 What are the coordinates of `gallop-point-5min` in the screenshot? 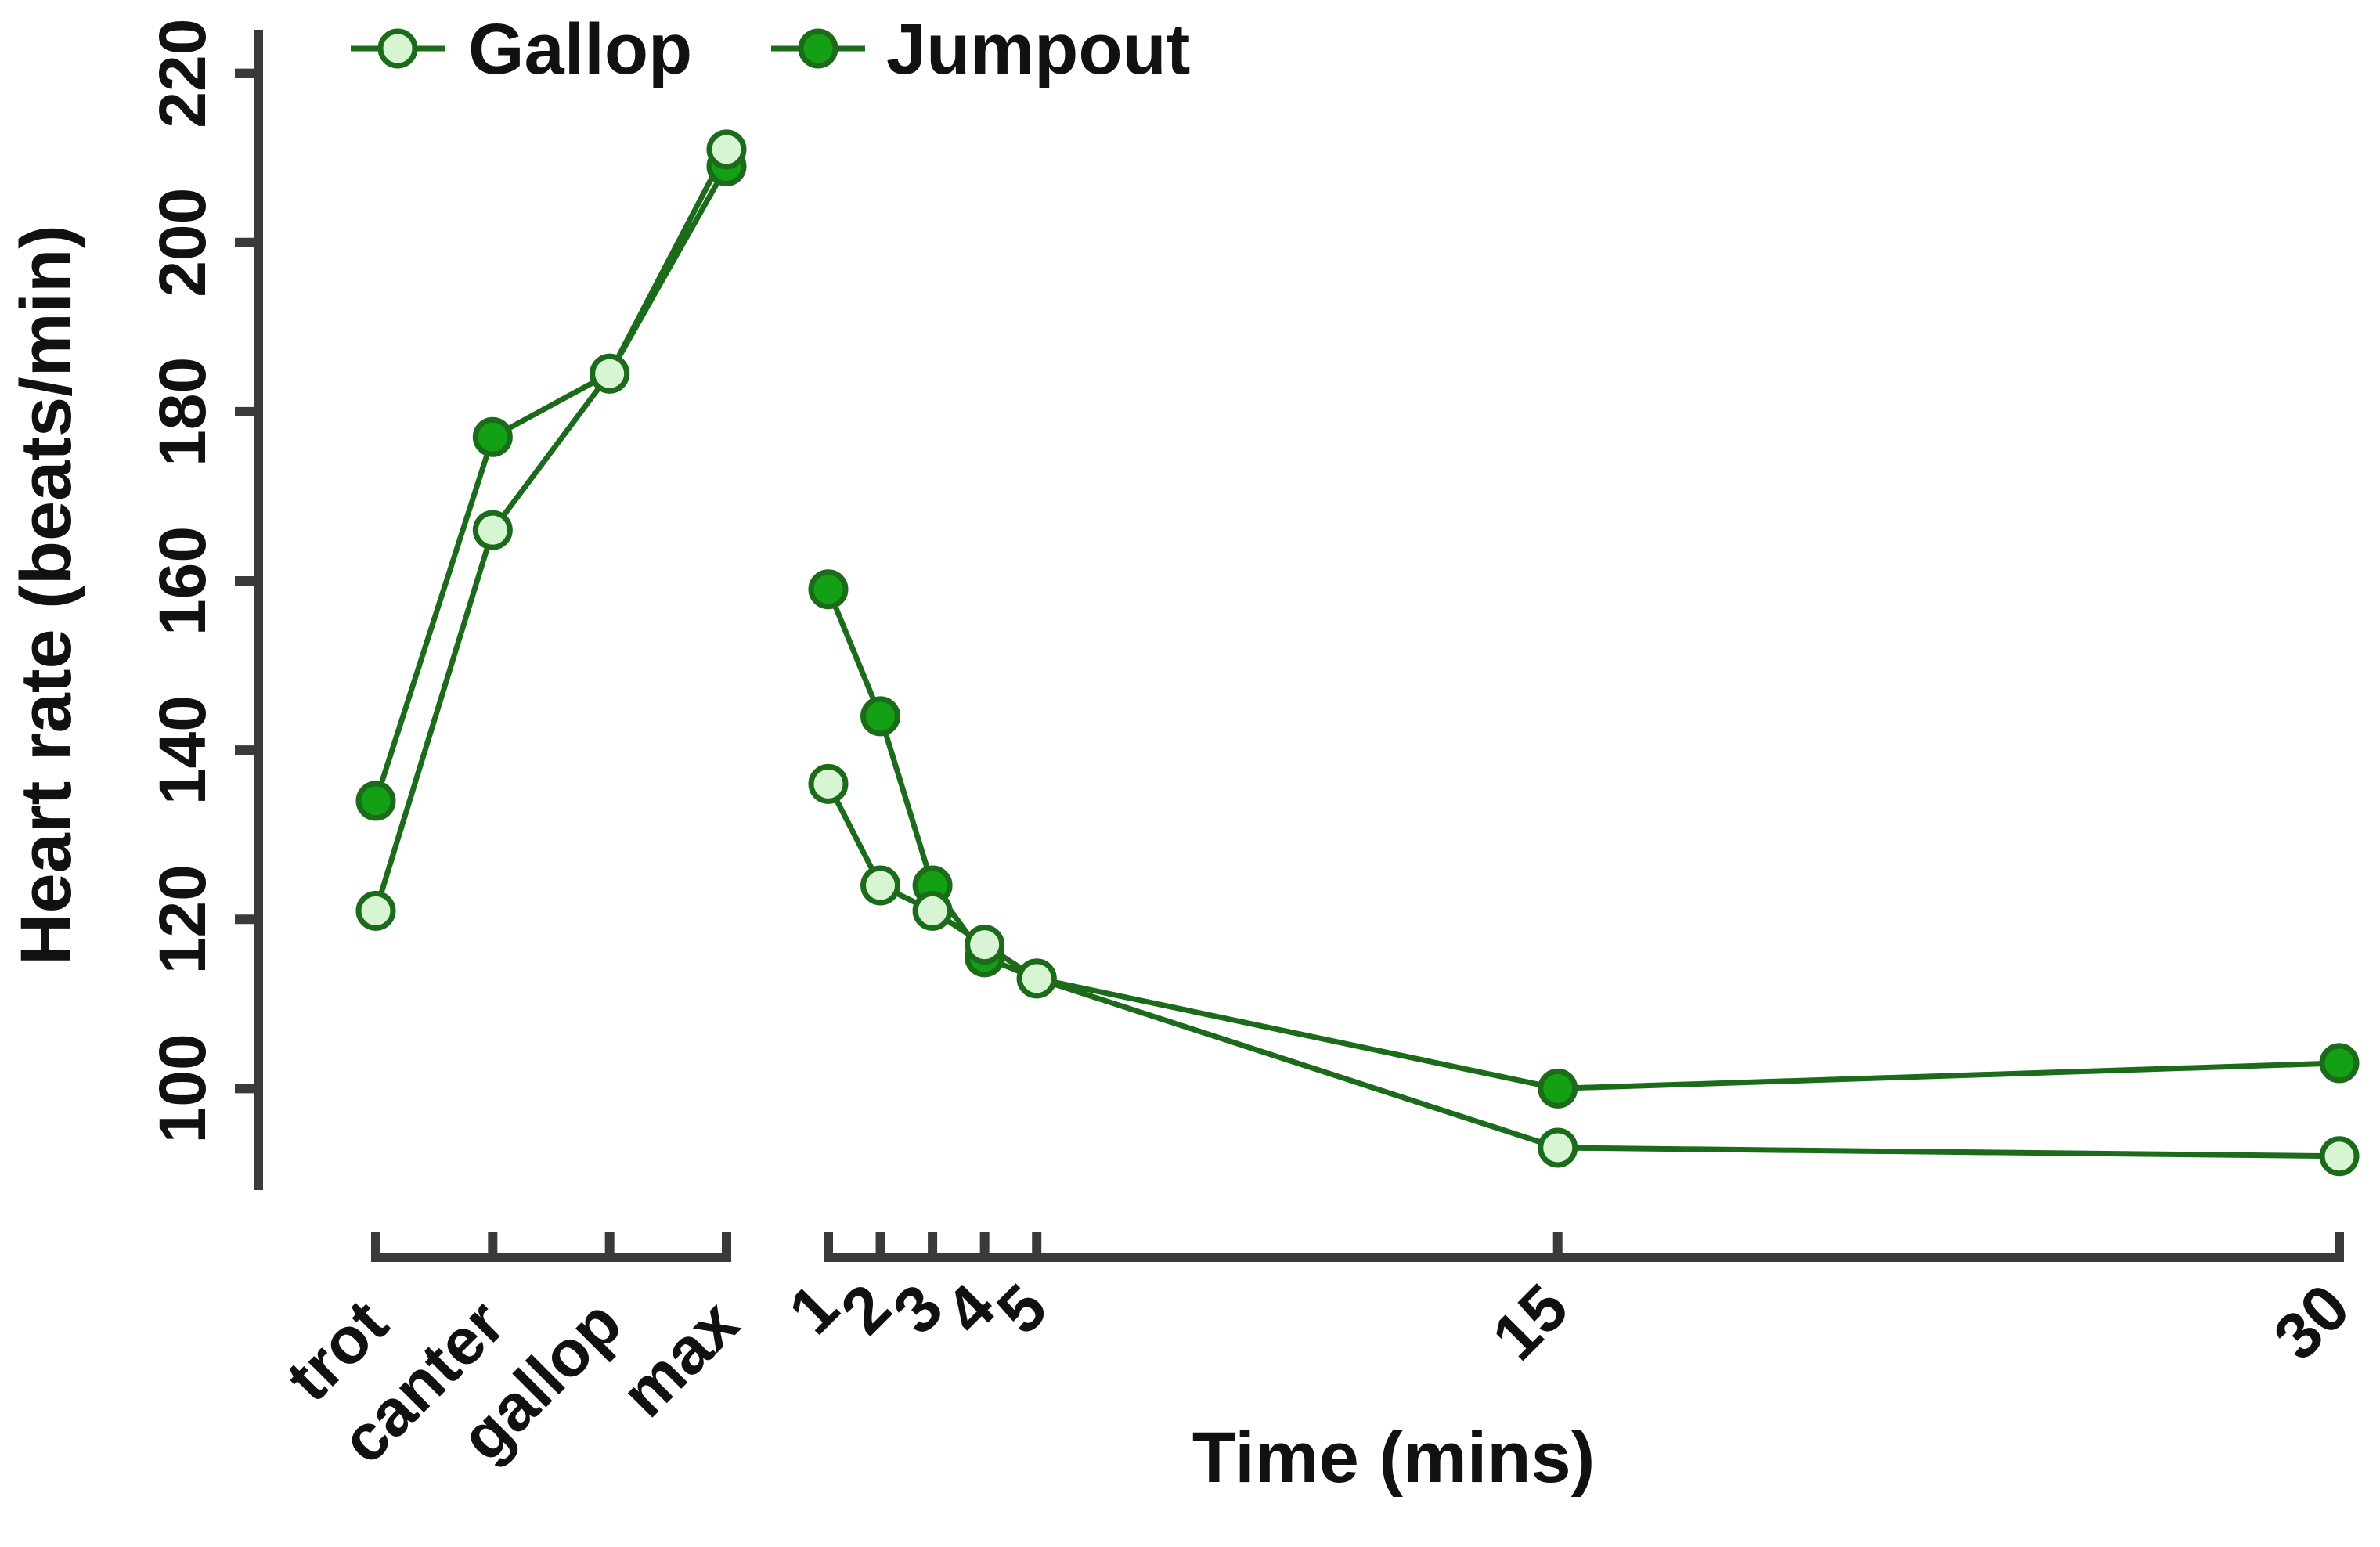 It's located at (1036, 979).